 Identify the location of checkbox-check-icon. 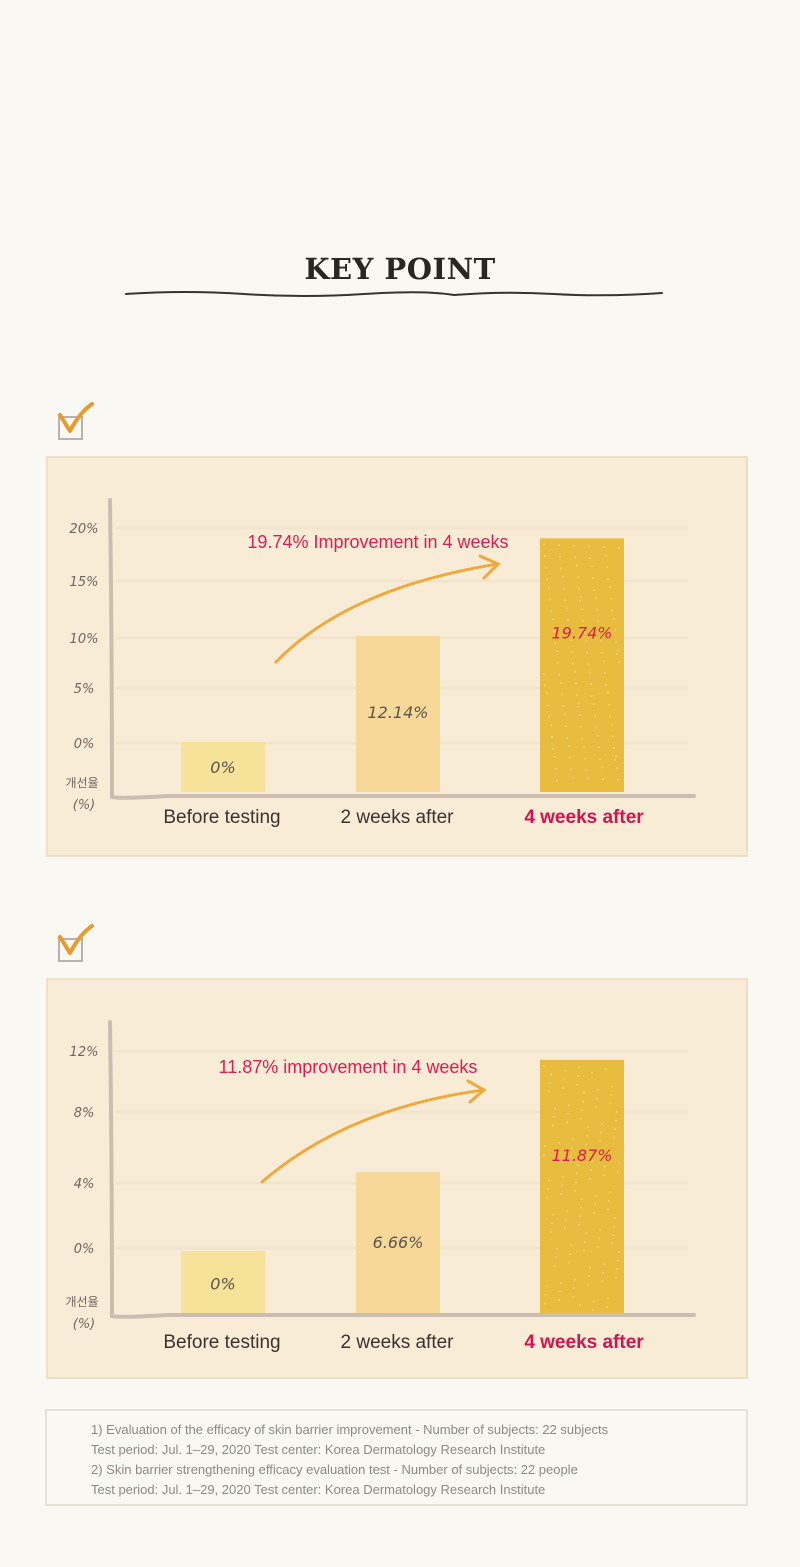
(76, 424).